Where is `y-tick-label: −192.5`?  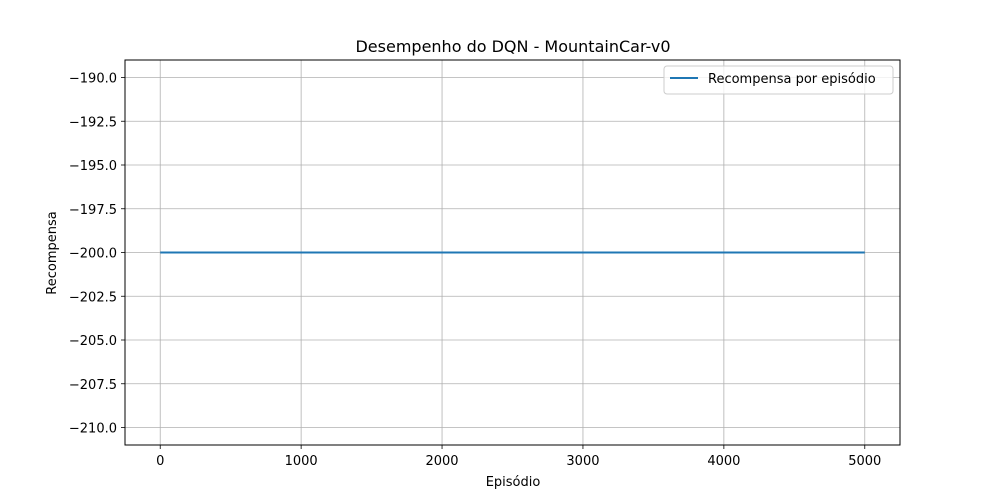 y-tick-label: −192.5 is located at coordinates (93, 122).